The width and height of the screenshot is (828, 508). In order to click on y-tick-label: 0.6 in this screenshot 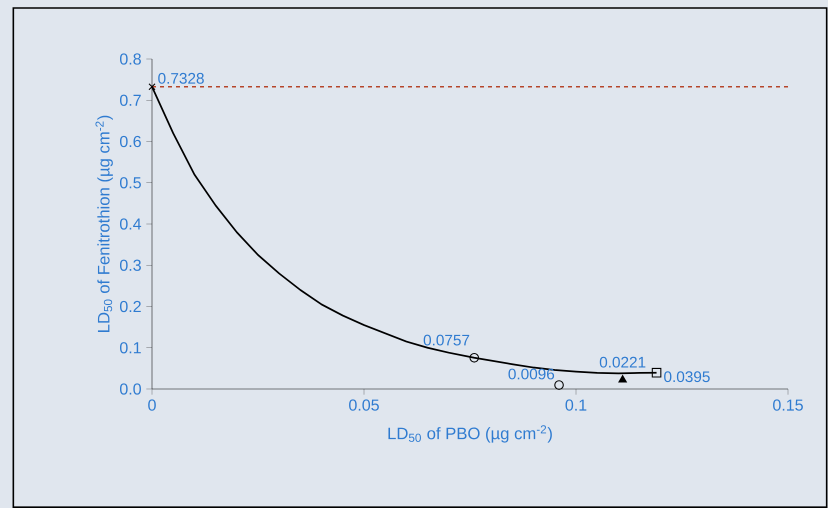, I will do `click(130, 142)`.